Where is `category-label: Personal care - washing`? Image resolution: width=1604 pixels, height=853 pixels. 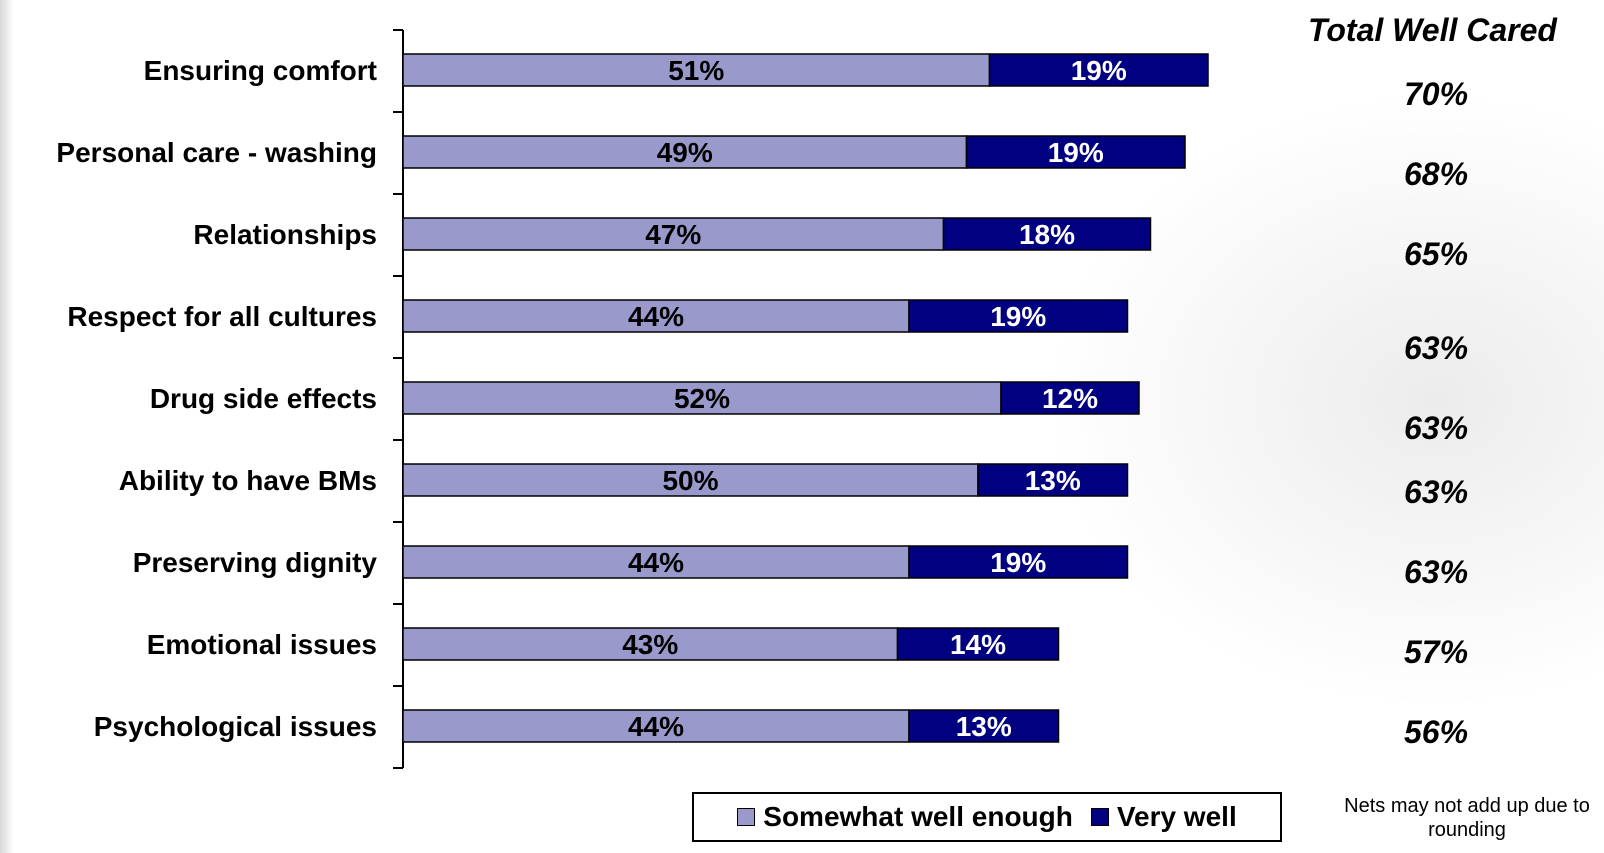 category-label: Personal care - washing is located at coordinates (216, 152).